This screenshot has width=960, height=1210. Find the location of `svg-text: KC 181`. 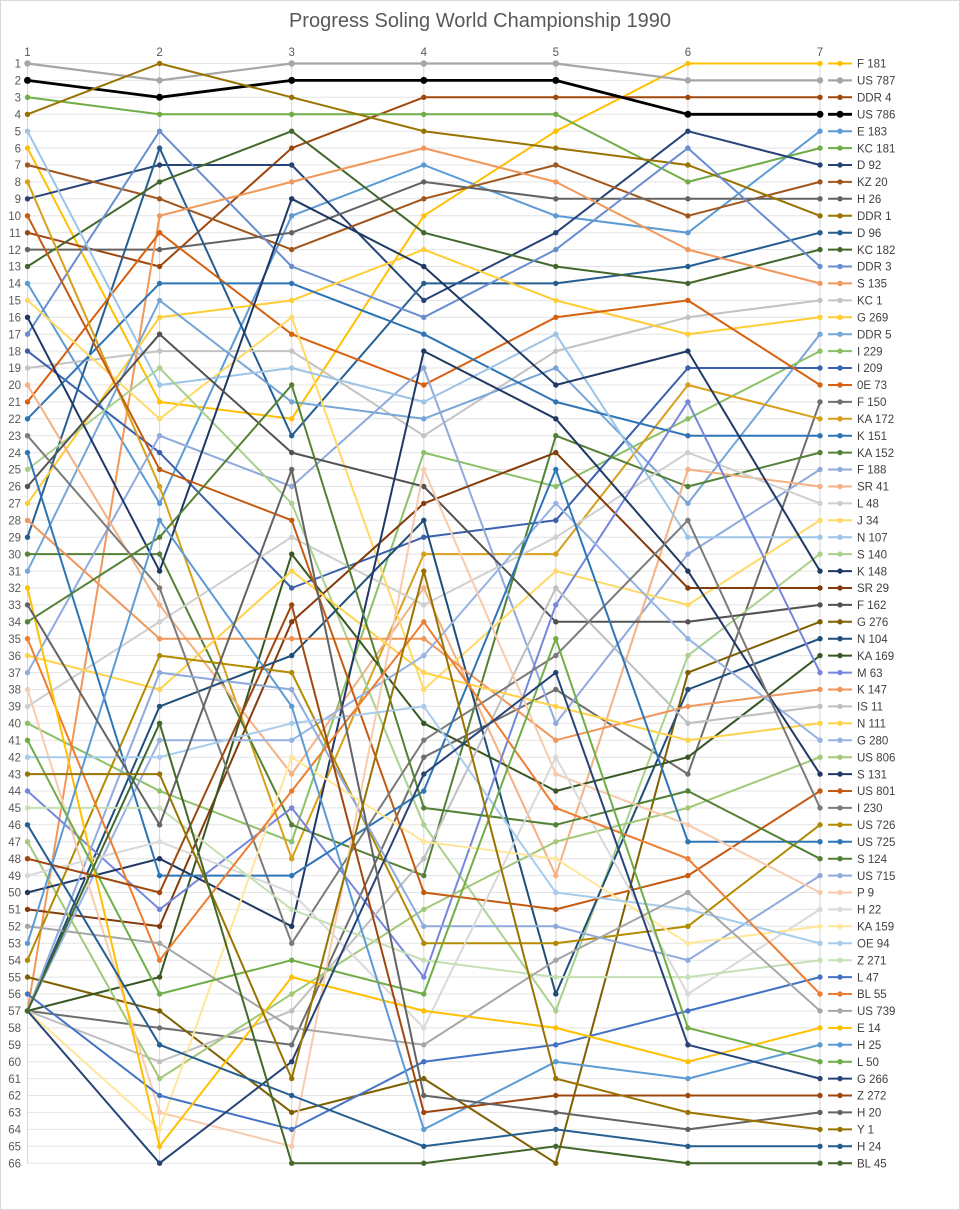

svg-text: KC 181 is located at coordinates (876, 149).